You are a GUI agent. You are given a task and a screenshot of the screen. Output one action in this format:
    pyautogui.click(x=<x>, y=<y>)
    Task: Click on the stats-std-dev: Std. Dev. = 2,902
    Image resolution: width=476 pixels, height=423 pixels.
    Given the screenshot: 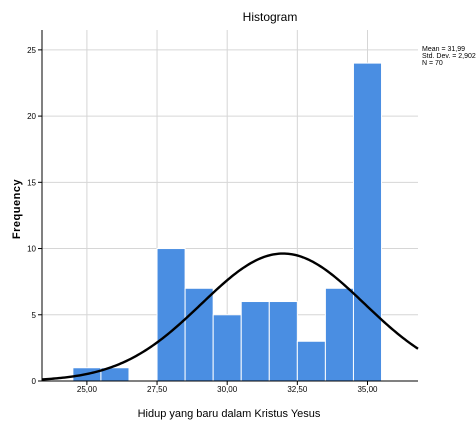 What is the action you would take?
    pyautogui.click(x=449, y=56)
    